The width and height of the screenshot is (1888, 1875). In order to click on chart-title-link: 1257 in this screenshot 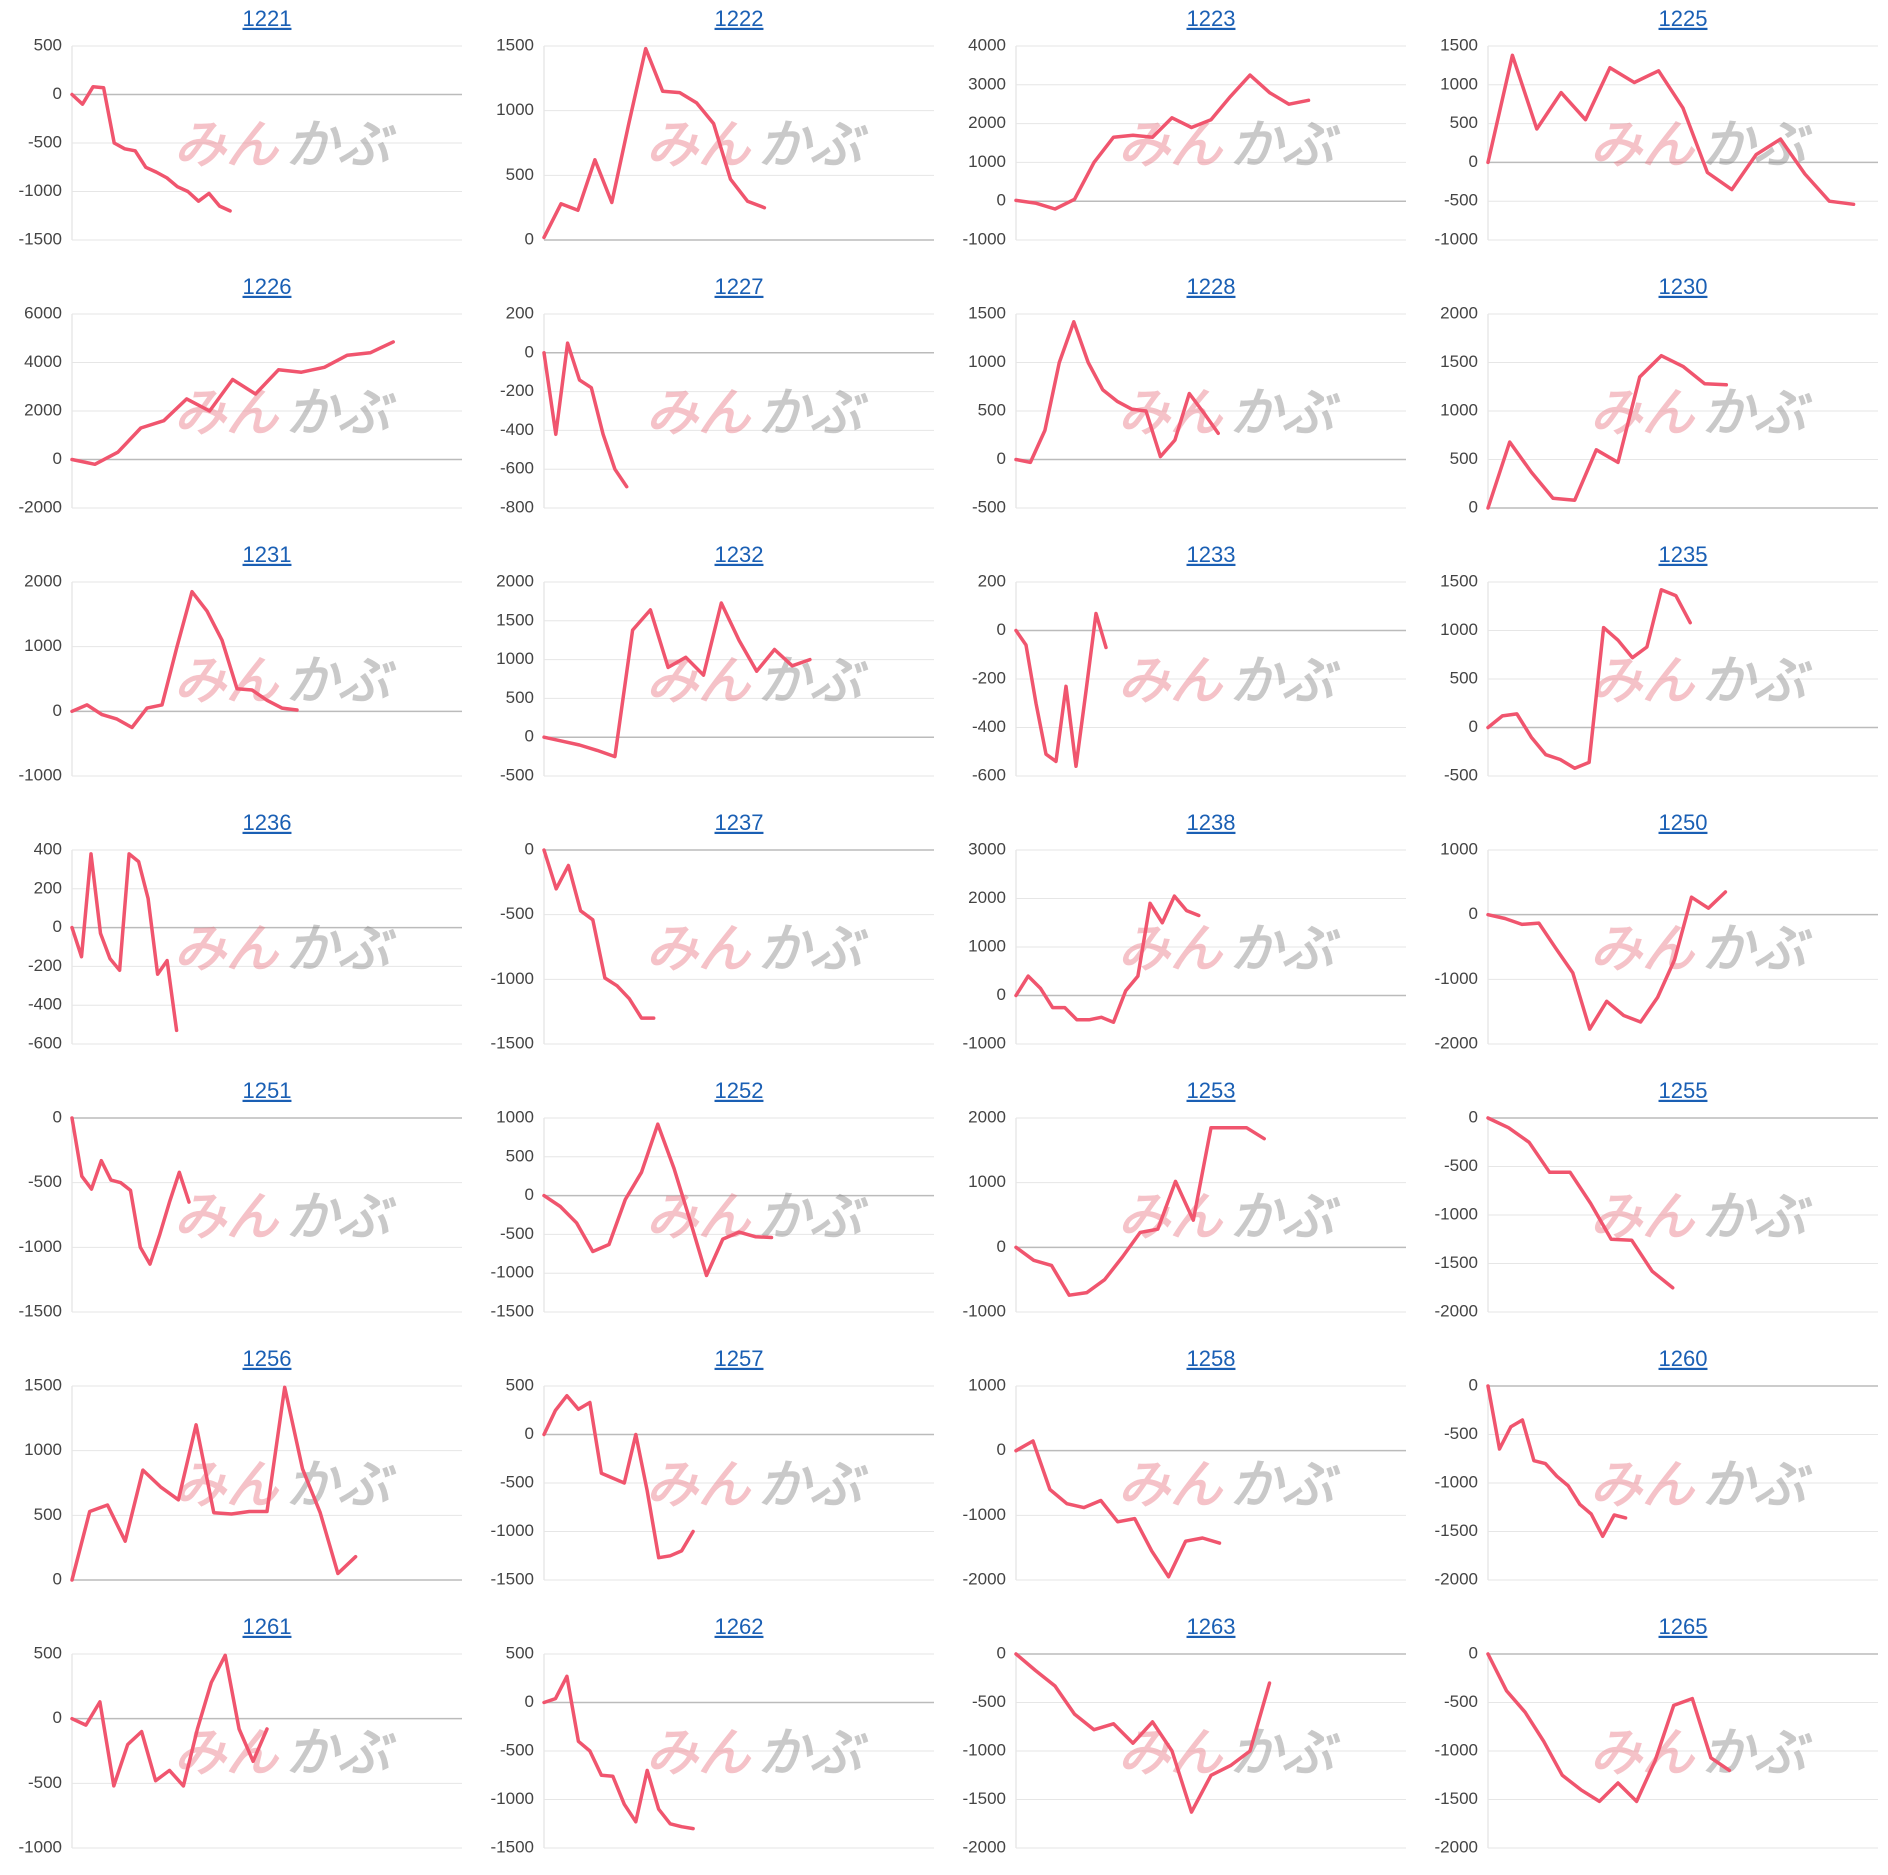, I will do `click(739, 1358)`.